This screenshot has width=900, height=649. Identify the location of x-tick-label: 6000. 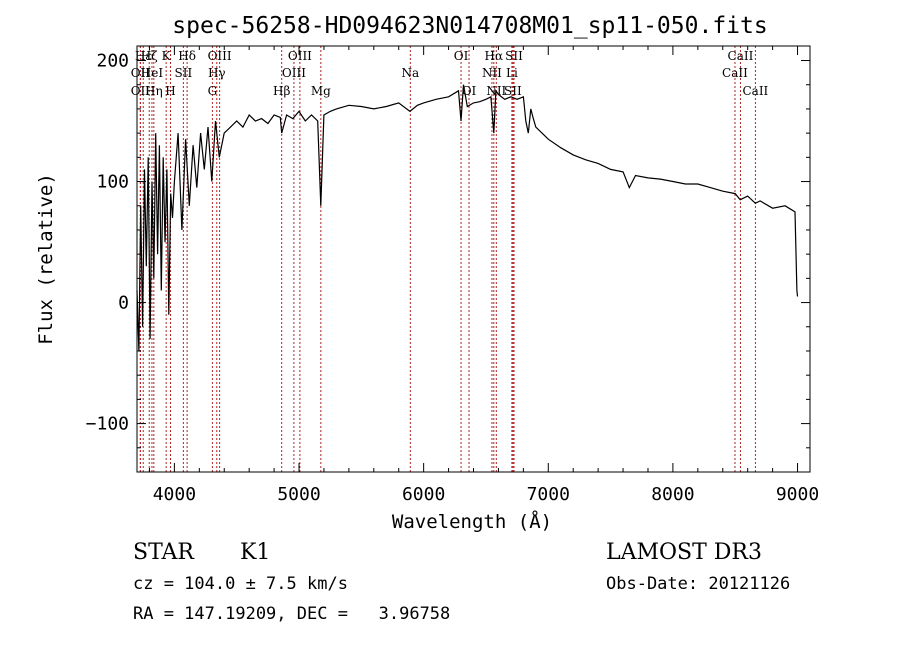
(423, 494).